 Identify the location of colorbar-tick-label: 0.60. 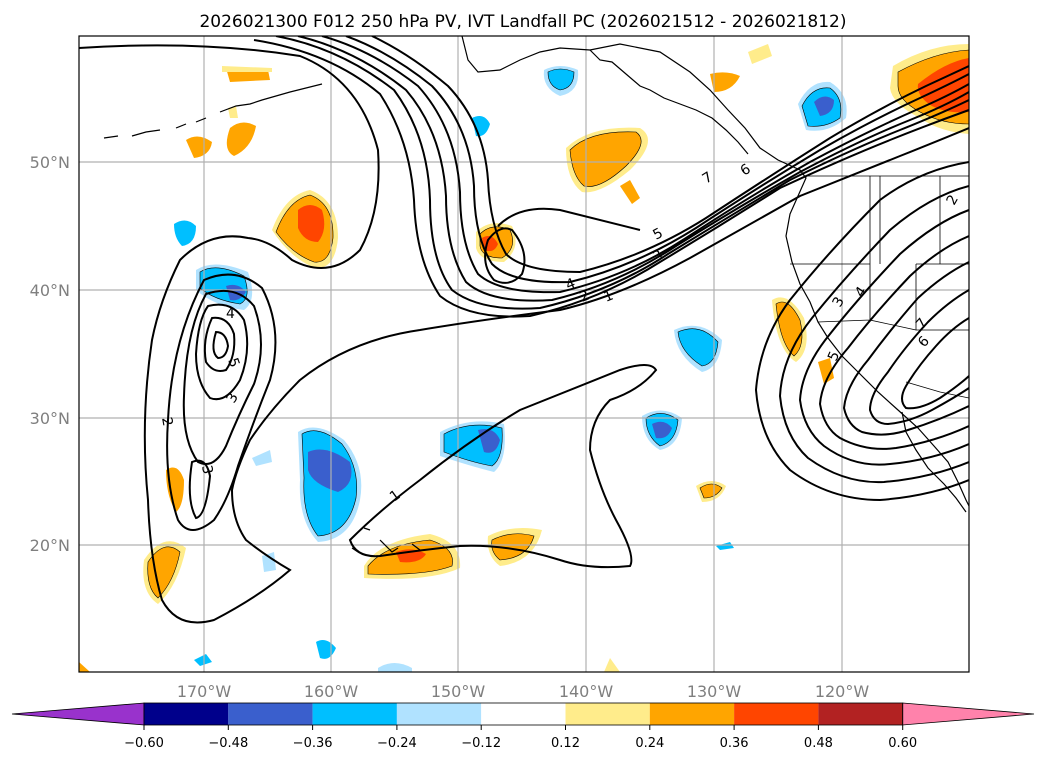
(902, 743).